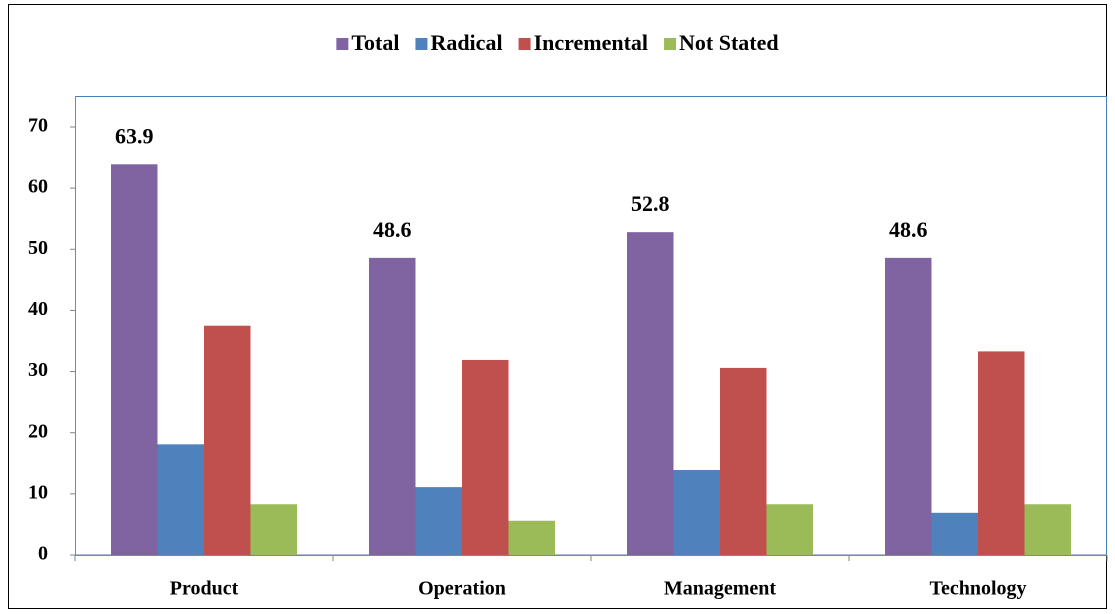 This screenshot has width=1115, height=614. What do you see at coordinates (38, 248) in the screenshot?
I see `y-tick-label: 50` at bounding box center [38, 248].